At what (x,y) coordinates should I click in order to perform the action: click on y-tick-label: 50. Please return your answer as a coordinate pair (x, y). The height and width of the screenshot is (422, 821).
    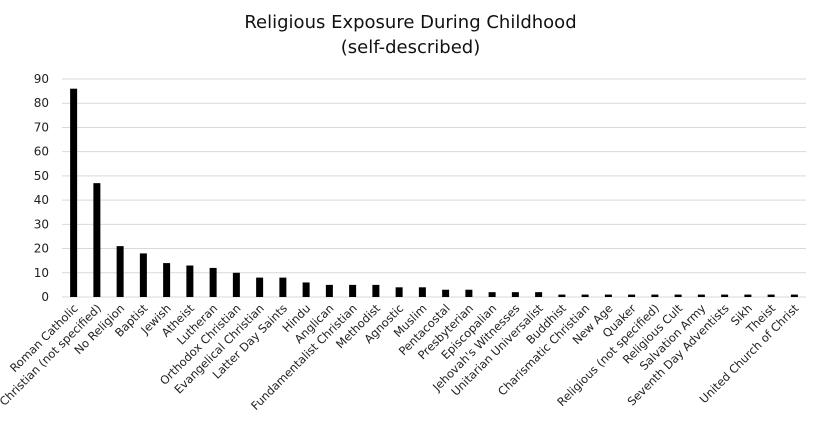
    Looking at the image, I should click on (41, 176).